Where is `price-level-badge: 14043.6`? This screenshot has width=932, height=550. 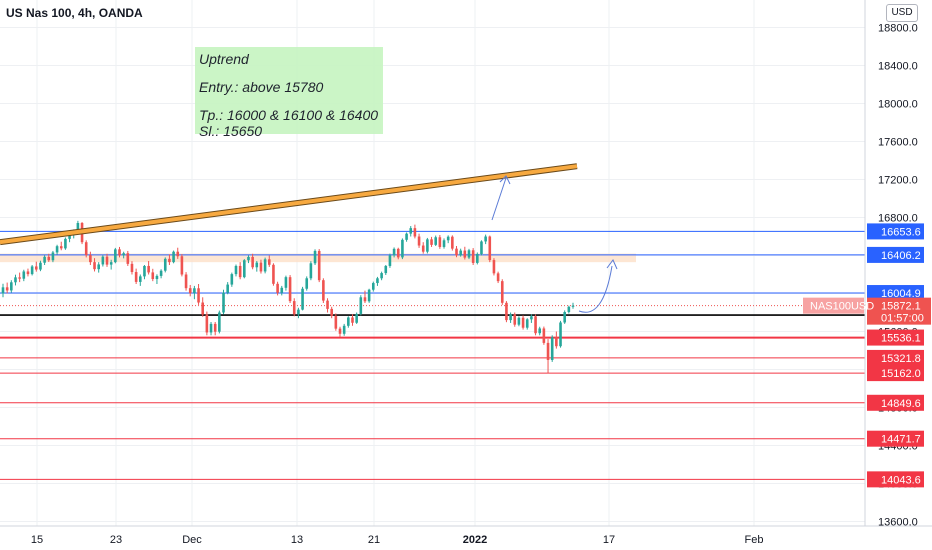
price-level-badge: 14043.6 is located at coordinates (895, 479).